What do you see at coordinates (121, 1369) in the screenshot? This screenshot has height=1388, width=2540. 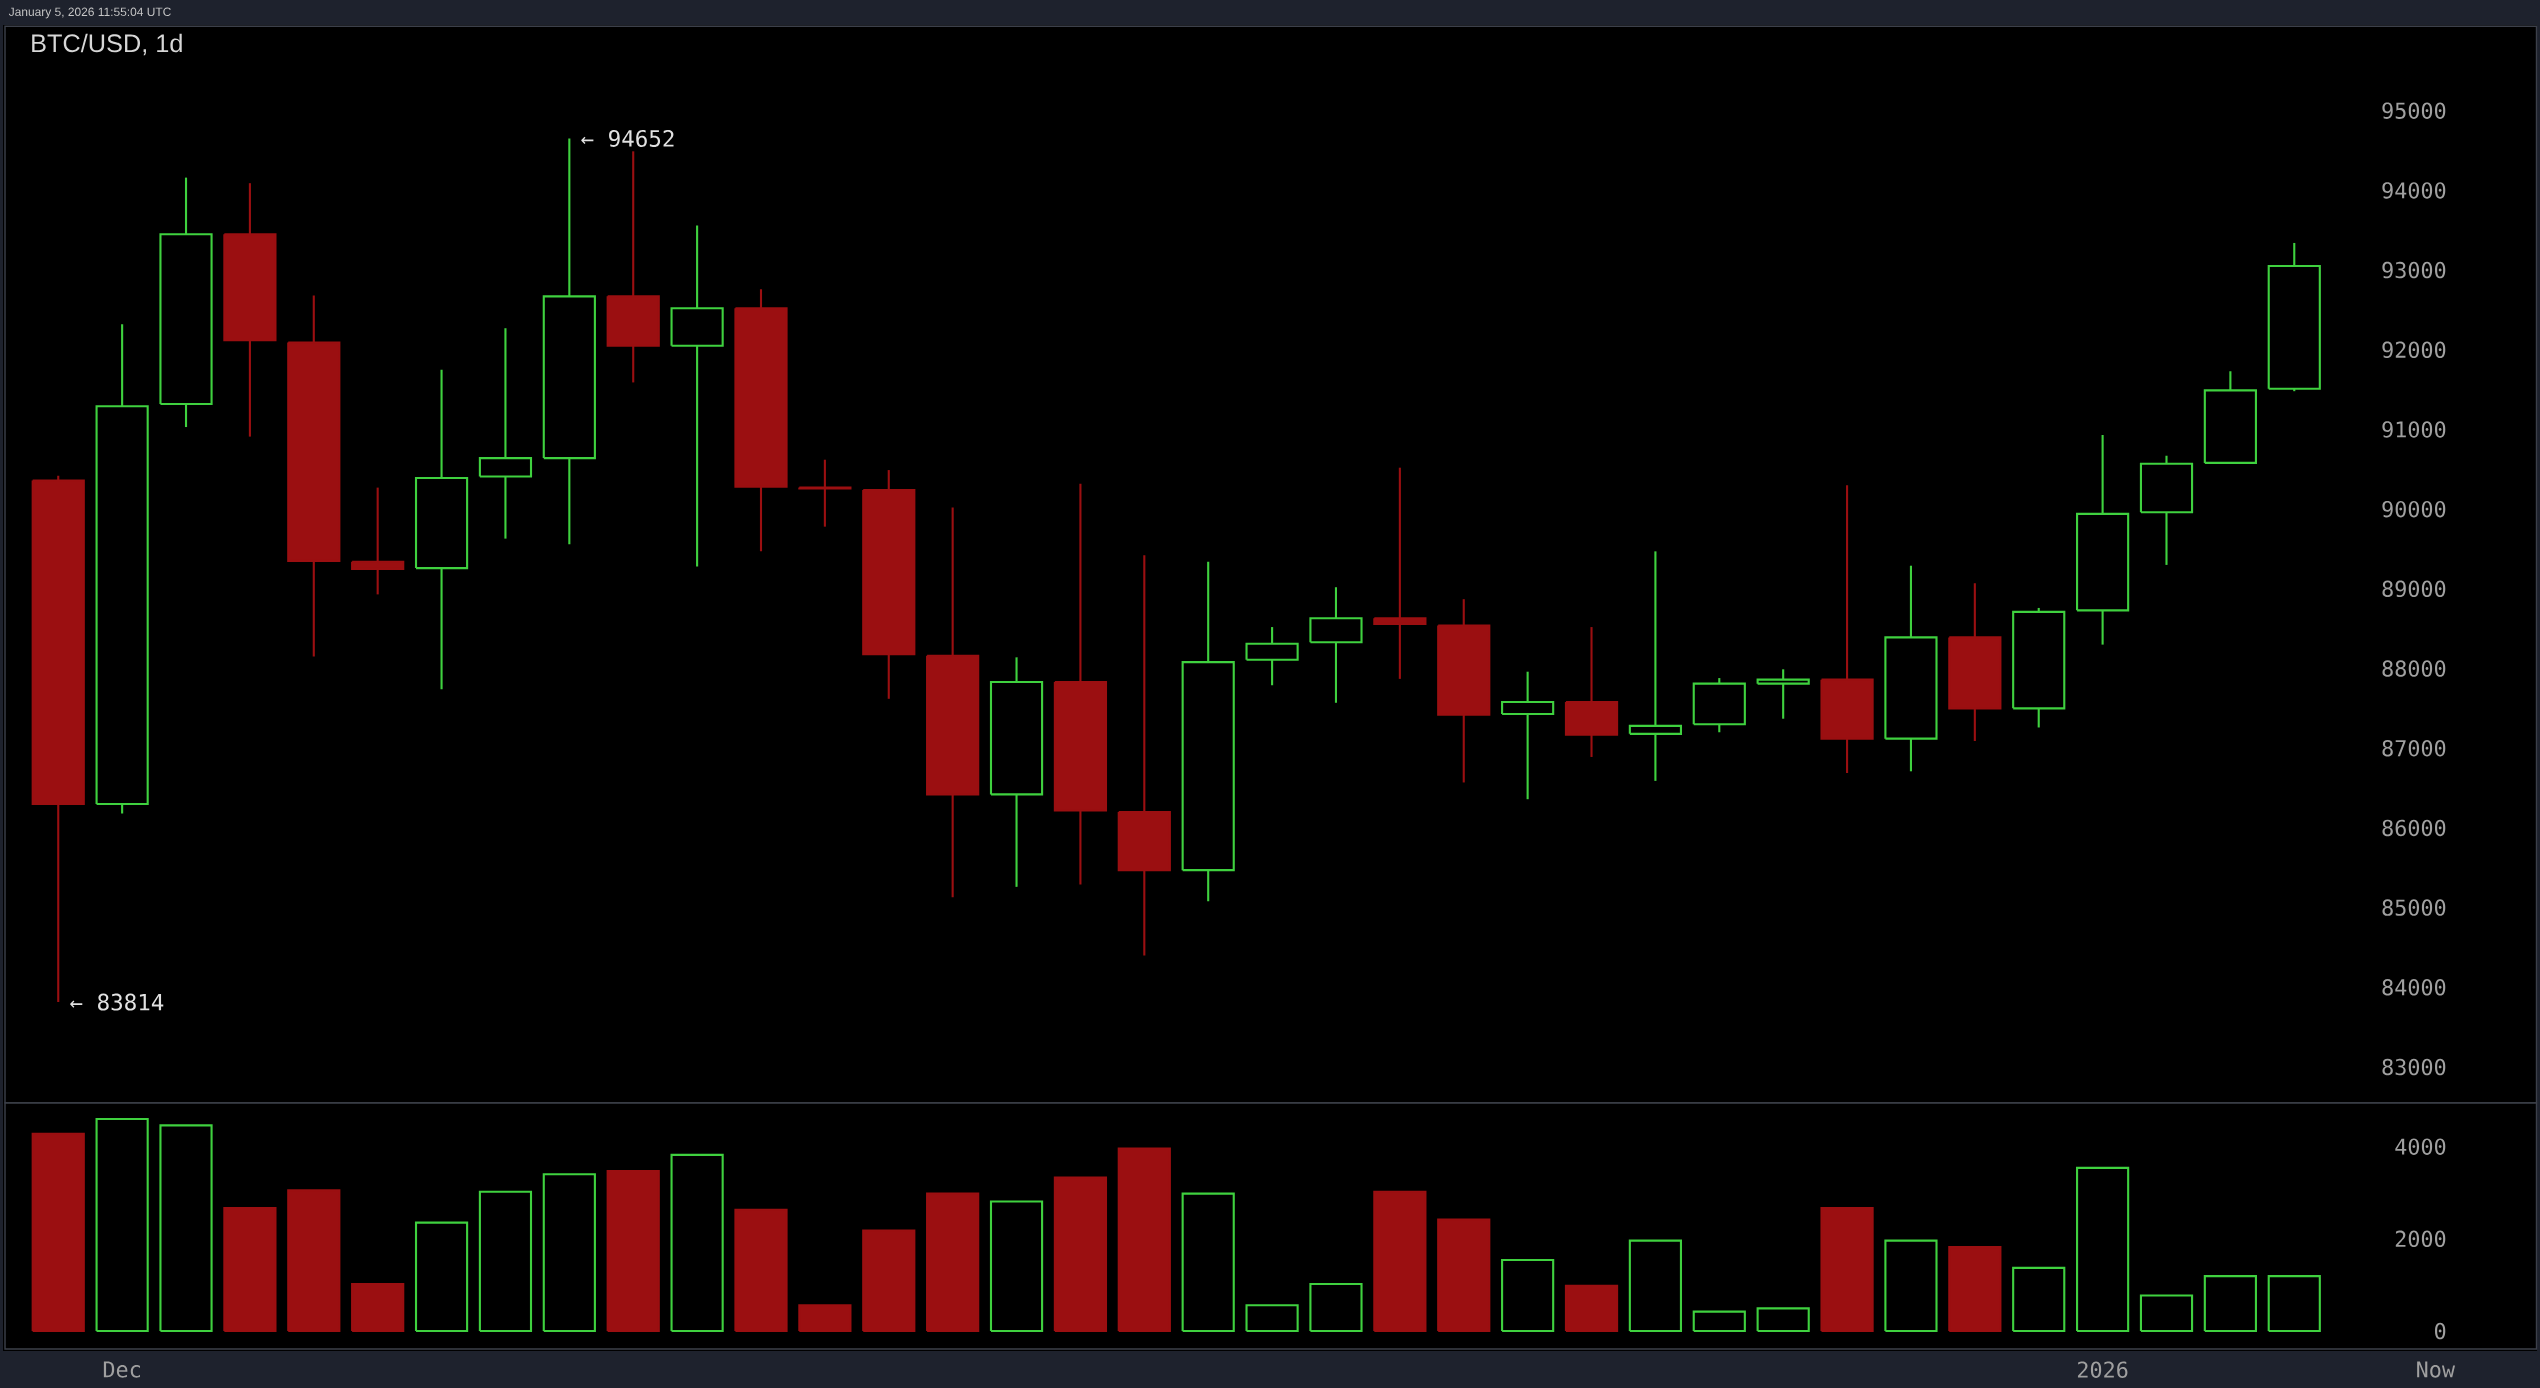 I see `x-tick-label: Dec` at bounding box center [121, 1369].